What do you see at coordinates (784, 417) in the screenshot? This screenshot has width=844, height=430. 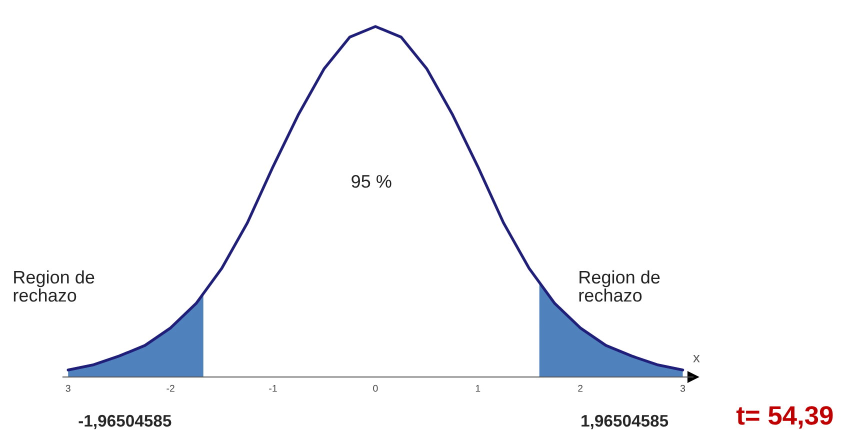 I see `text: t= 54,39` at bounding box center [784, 417].